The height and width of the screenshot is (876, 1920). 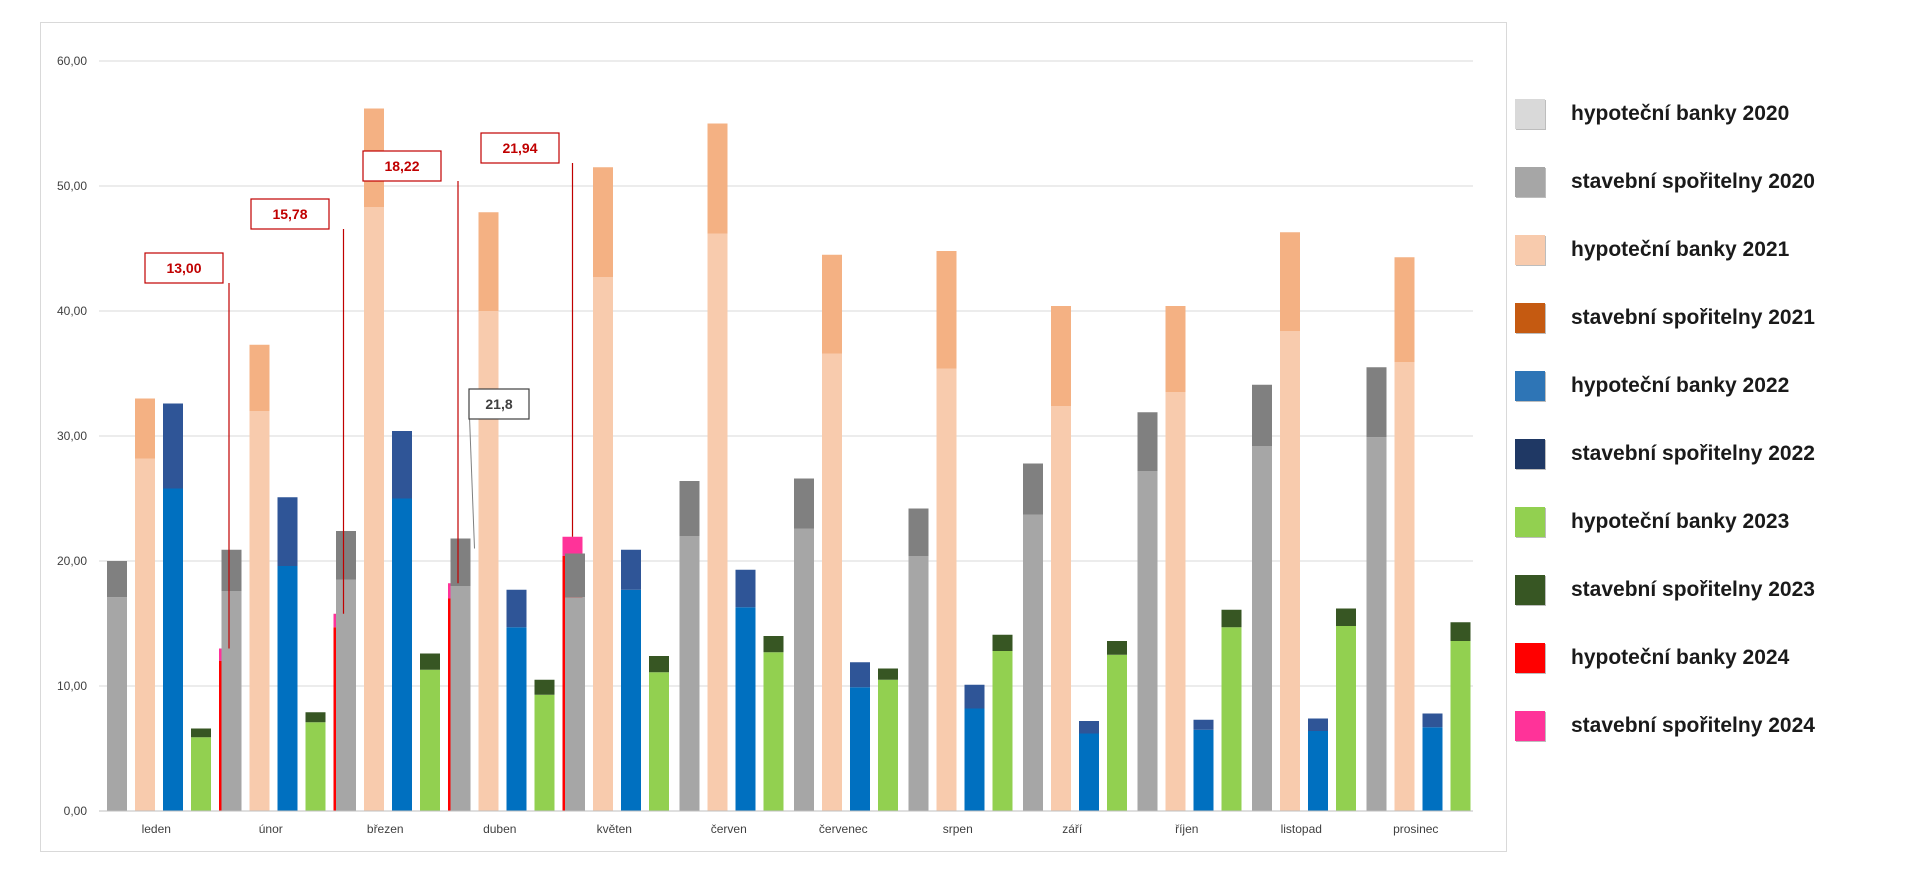 What do you see at coordinates (1680, 657) in the screenshot?
I see `legend-label: hypoteční banky 2024` at bounding box center [1680, 657].